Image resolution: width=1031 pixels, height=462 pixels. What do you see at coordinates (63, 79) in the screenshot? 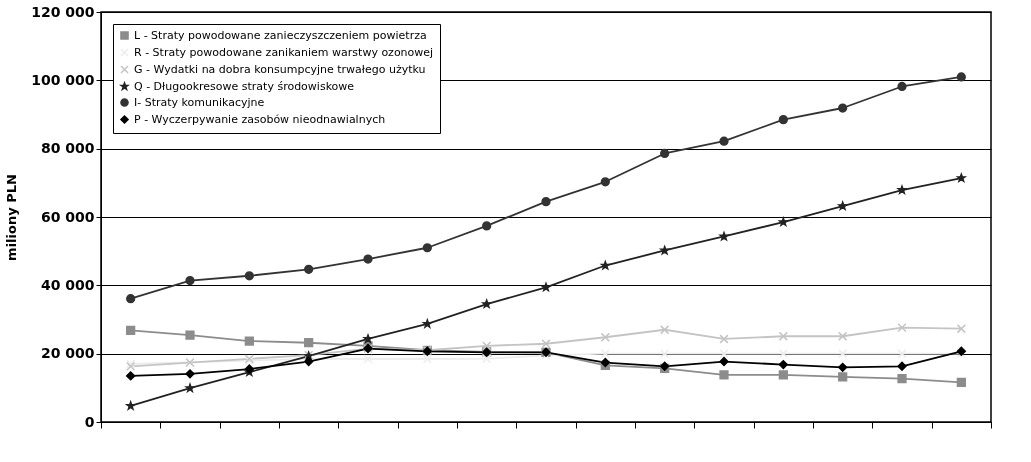
I see `y-tick-label: 100 000` at bounding box center [63, 79].